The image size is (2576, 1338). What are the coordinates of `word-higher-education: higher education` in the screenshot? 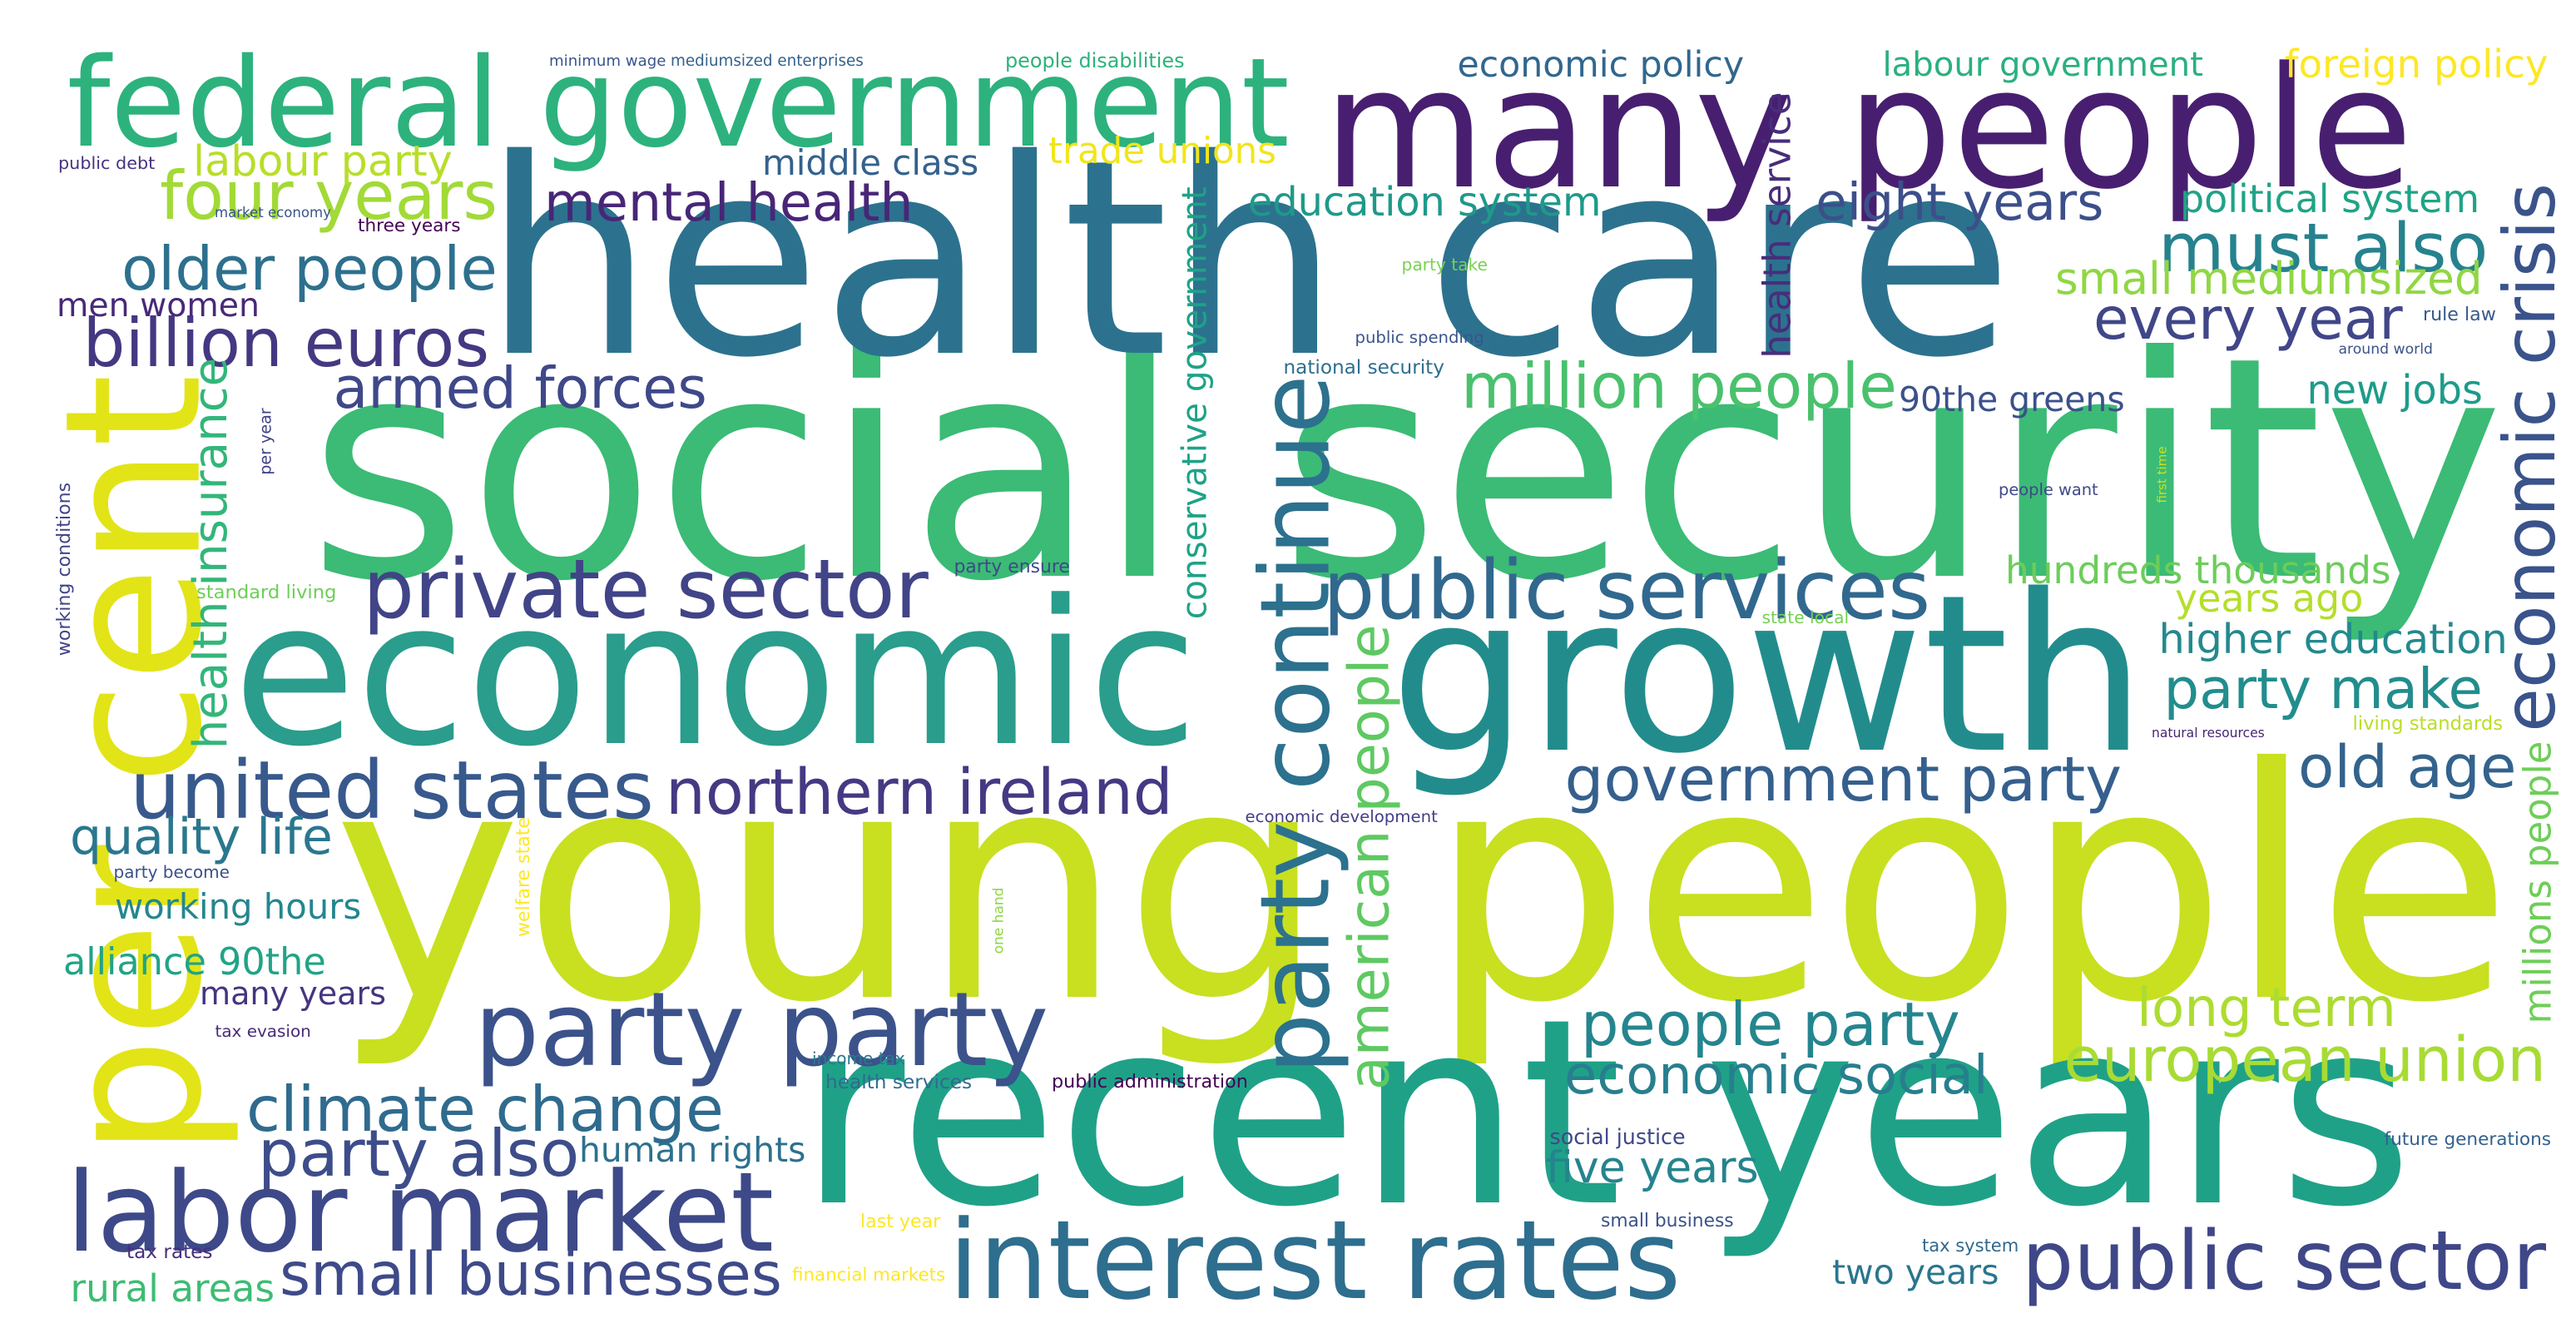 It's located at (2333, 638).